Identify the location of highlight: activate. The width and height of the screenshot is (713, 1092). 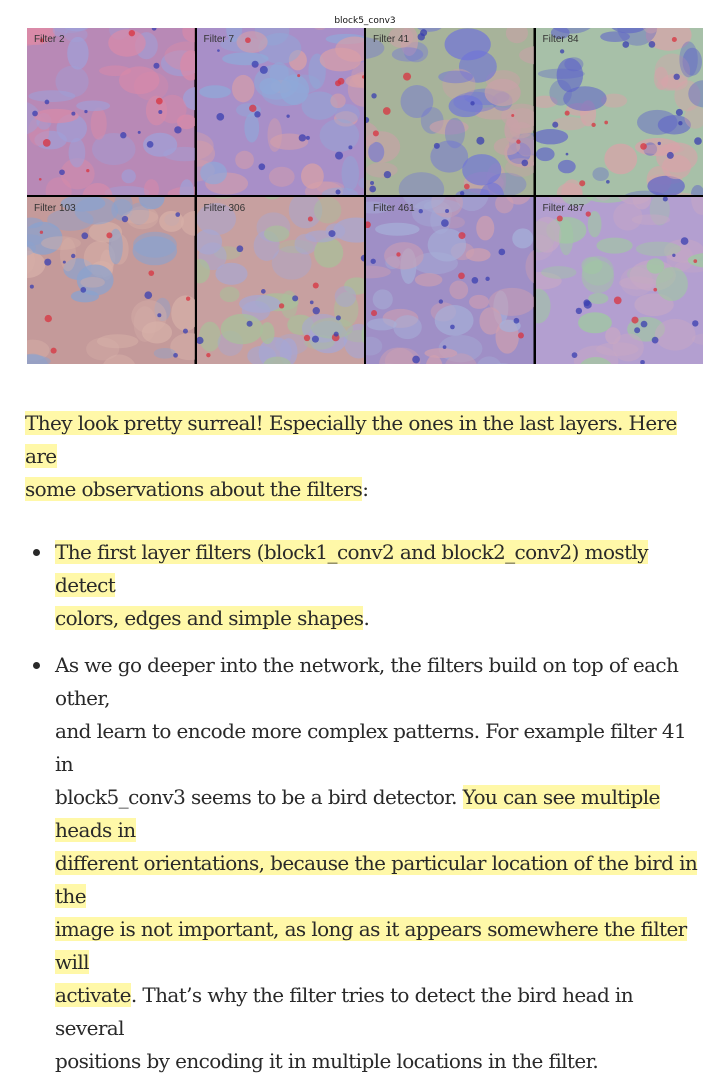
(93, 995).